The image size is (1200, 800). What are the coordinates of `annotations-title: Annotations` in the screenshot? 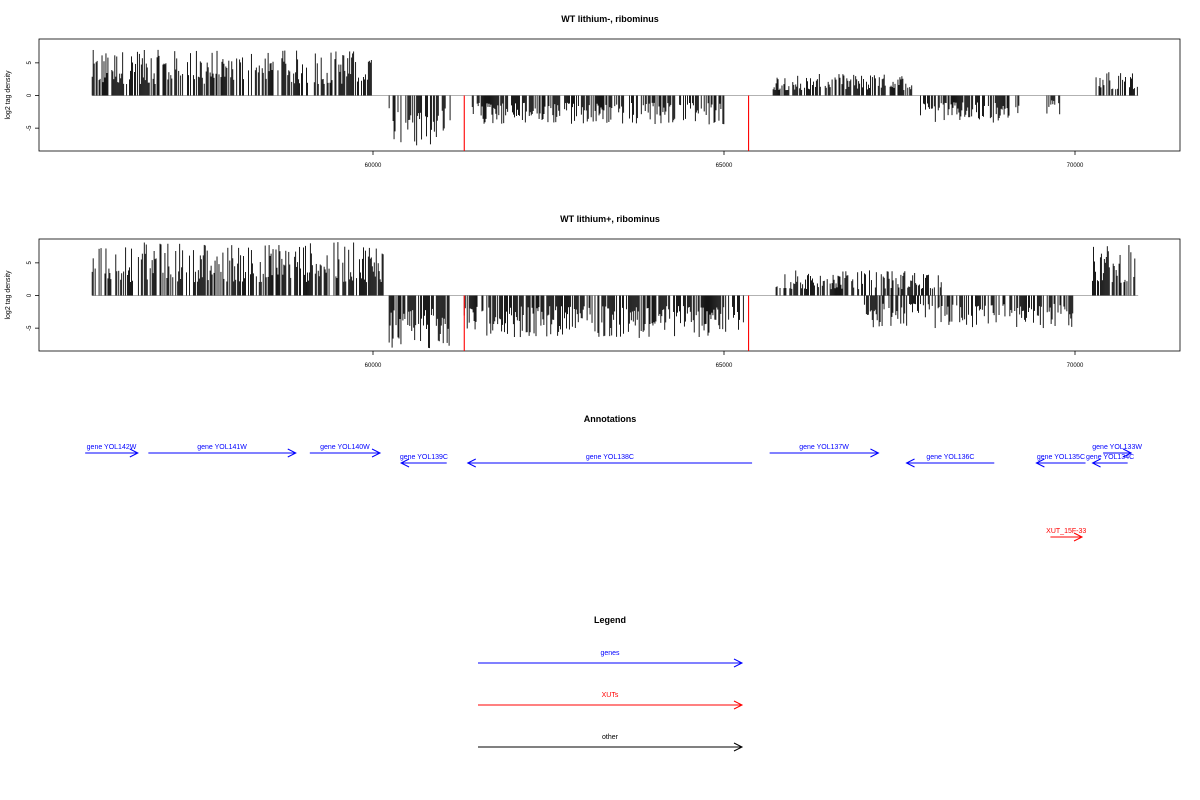 It's located at (610, 419).